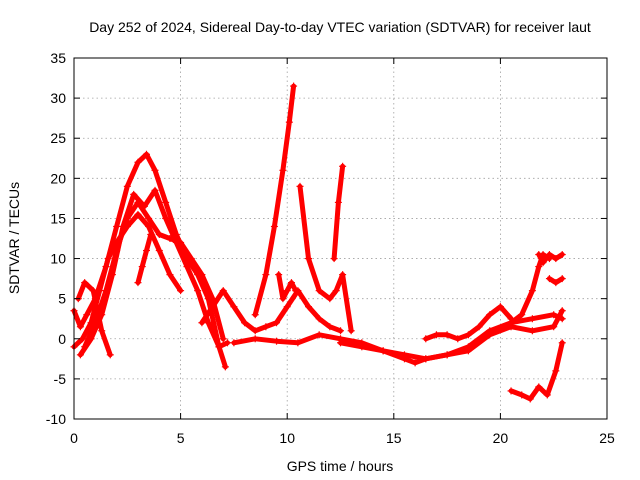 The width and height of the screenshot is (640, 480). What do you see at coordinates (58, 259) in the screenshot?
I see `y-tick-label: 10` at bounding box center [58, 259].